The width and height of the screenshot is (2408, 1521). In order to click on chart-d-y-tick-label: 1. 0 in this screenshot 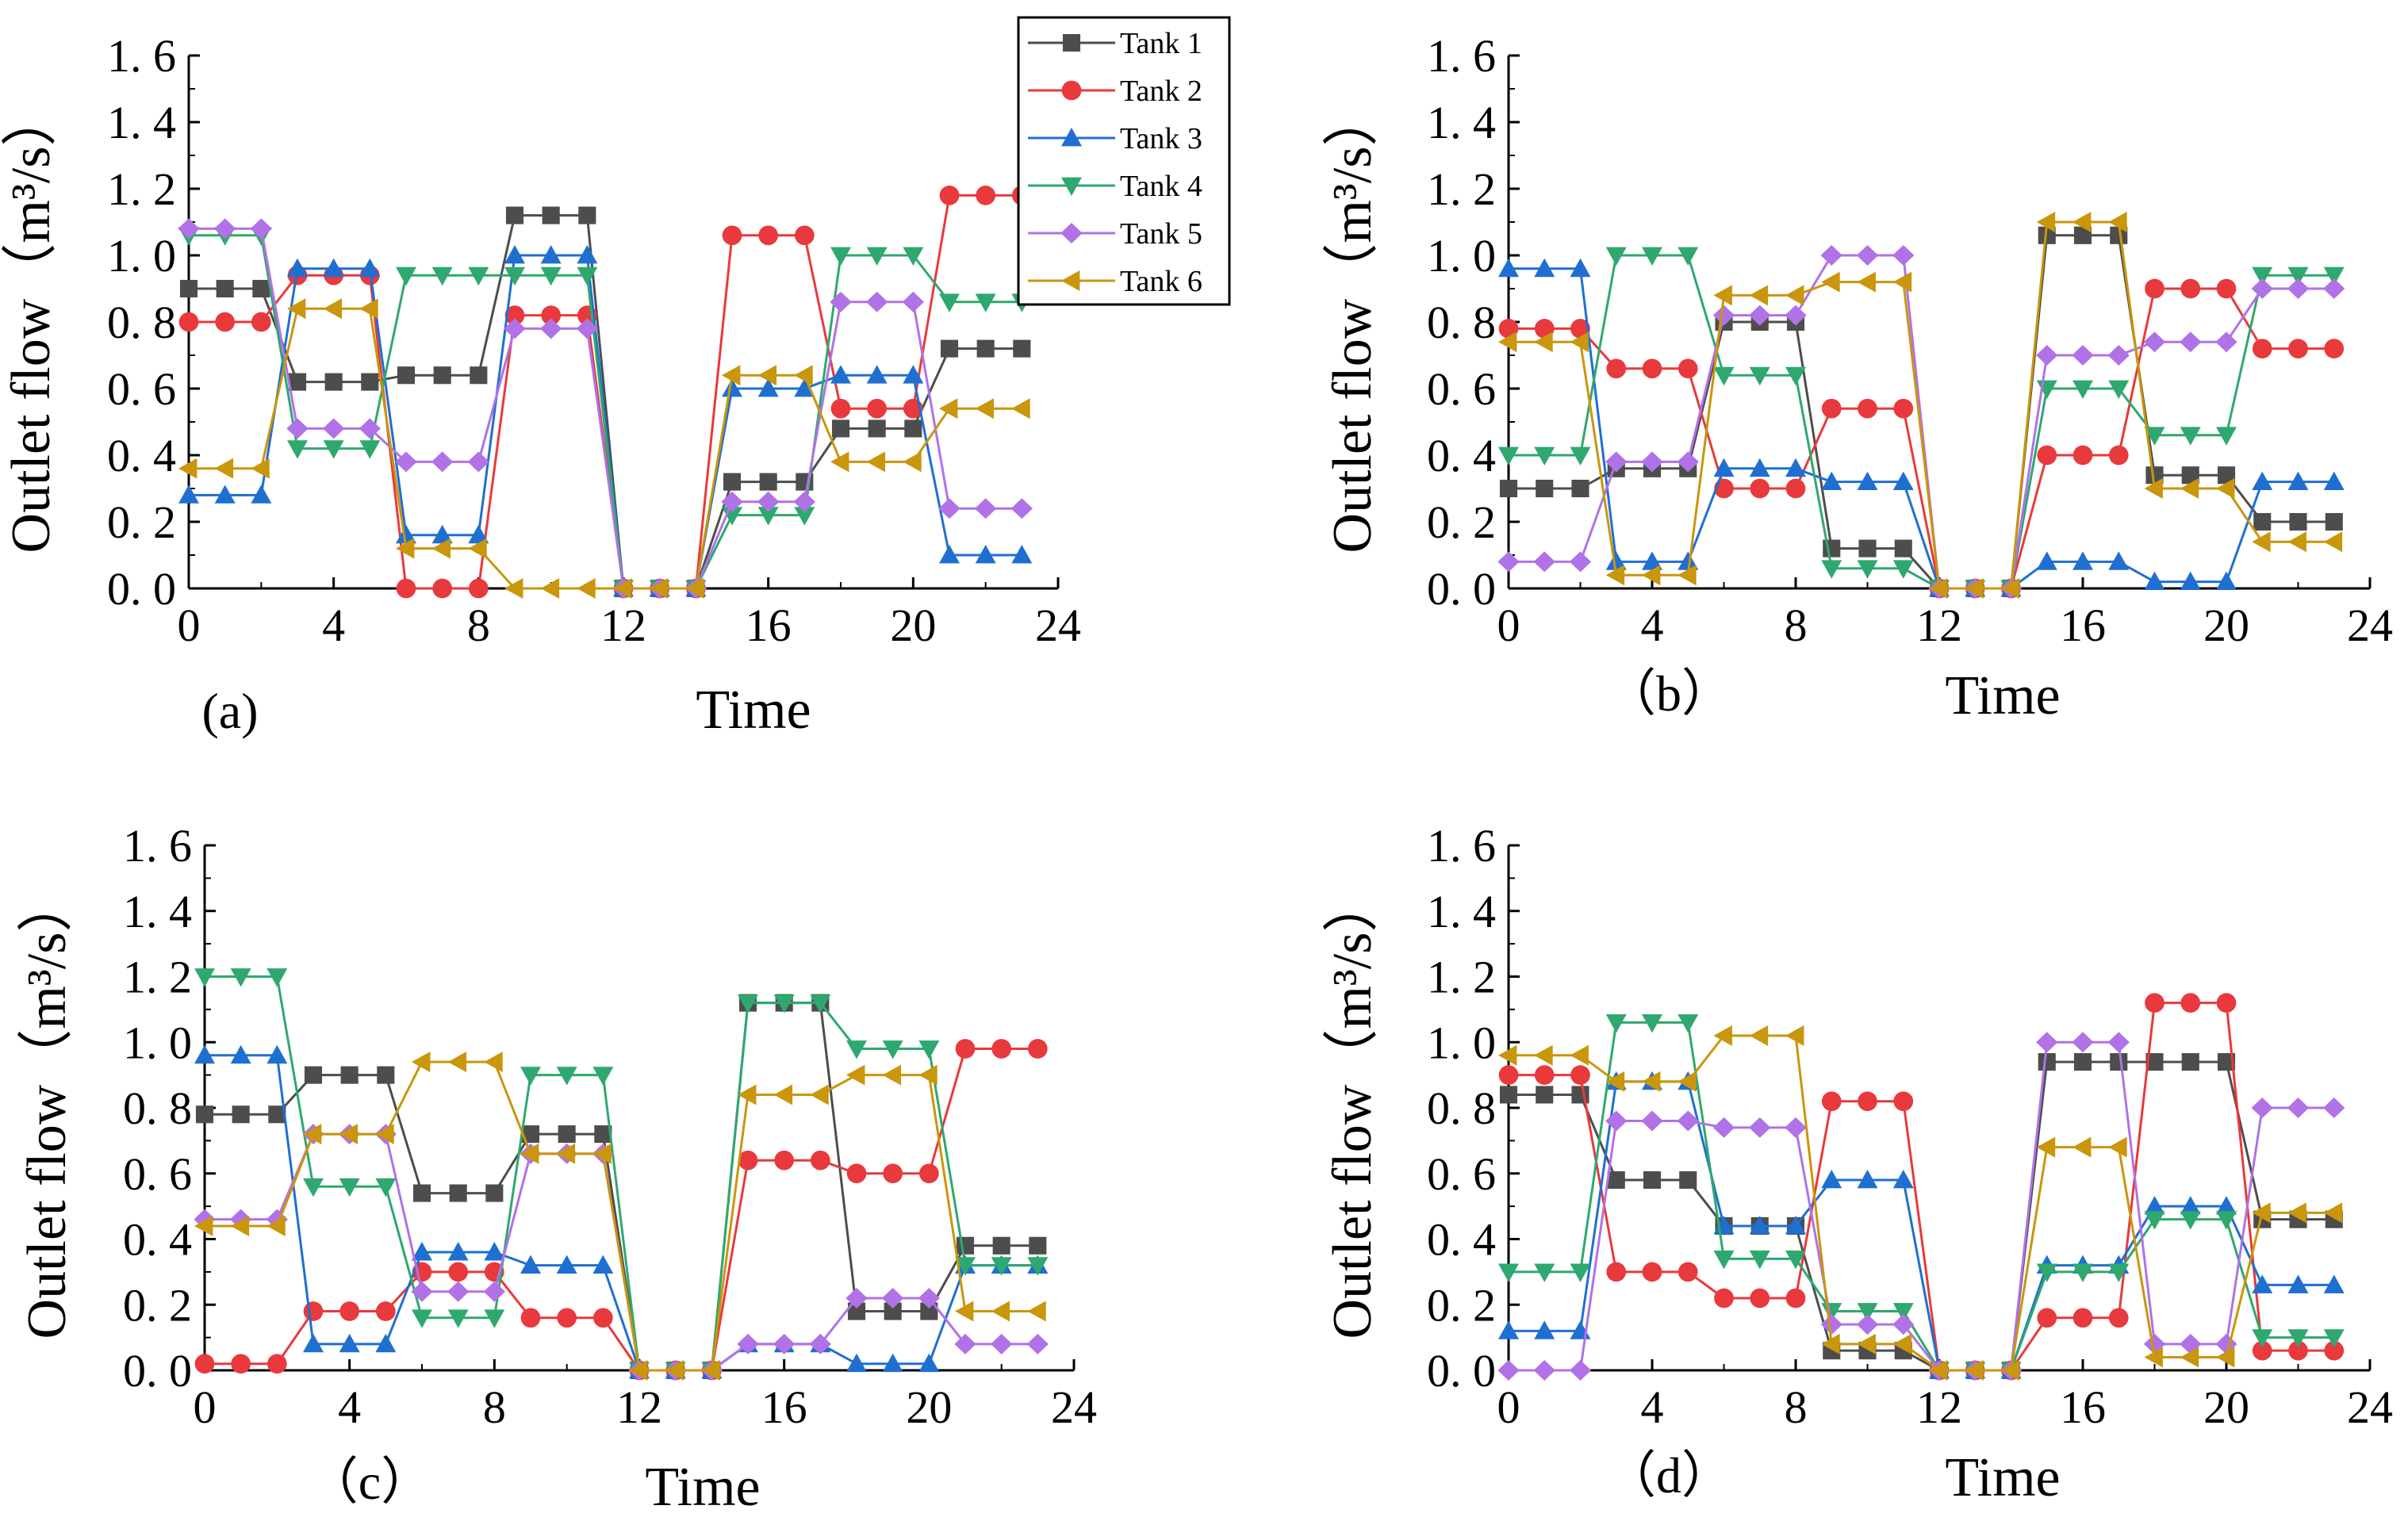, I will do `click(1461, 1042)`.